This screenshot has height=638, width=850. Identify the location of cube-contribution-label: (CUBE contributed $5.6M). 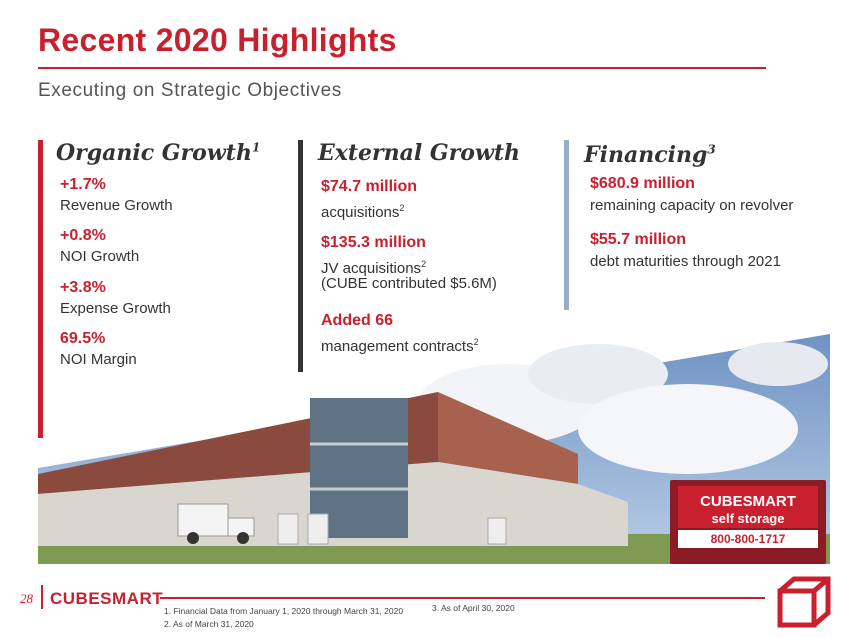
(409, 283).